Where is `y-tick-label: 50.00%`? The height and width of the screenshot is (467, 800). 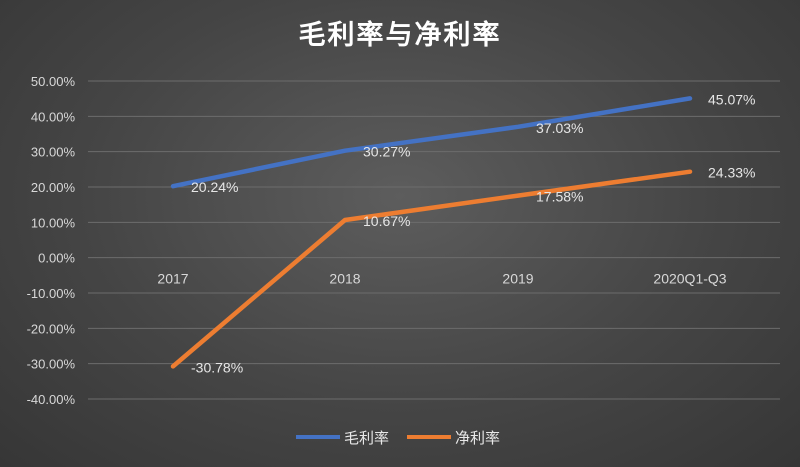
y-tick-label: 50.00% is located at coordinates (53, 81).